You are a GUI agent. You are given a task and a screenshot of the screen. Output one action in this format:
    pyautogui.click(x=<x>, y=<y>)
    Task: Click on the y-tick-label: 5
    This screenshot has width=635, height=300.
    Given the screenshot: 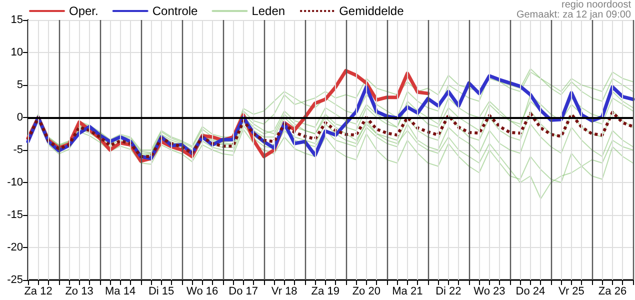 What is the action you would take?
    pyautogui.click(x=19, y=85)
    